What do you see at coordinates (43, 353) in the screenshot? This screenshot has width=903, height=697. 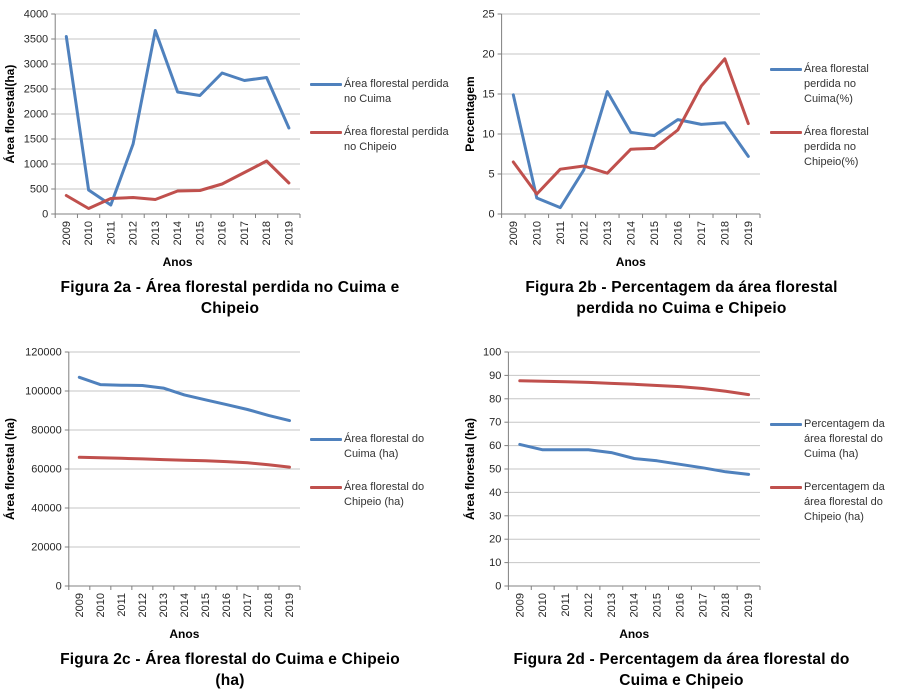 I see `svg-text: 120000` at bounding box center [43, 353].